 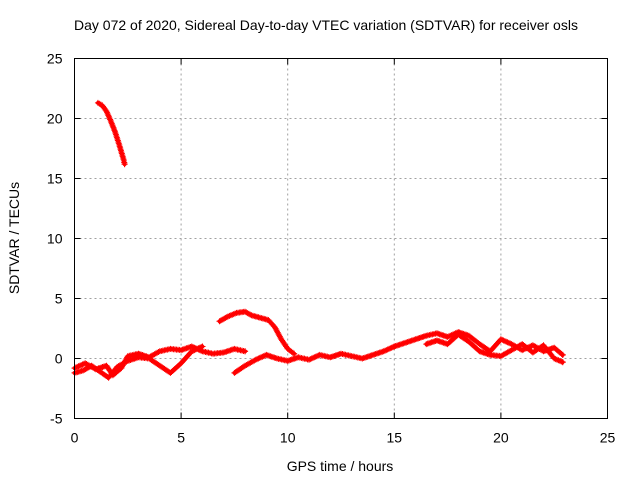 I want to click on y-tick-label: -5, so click(x=56, y=419).